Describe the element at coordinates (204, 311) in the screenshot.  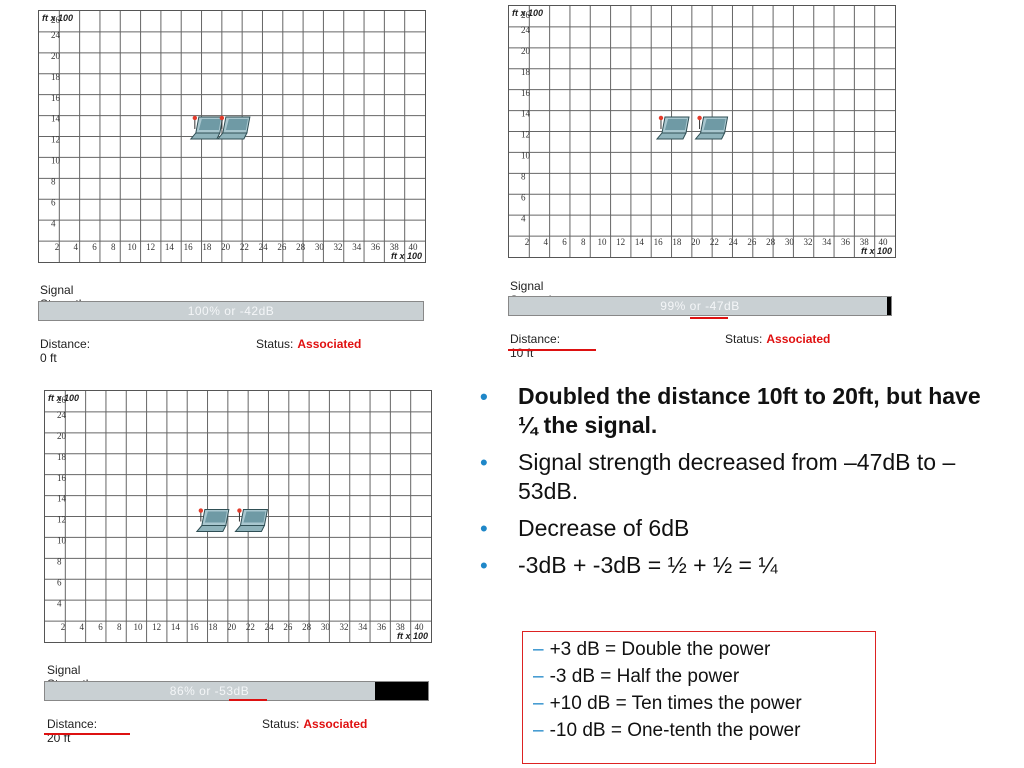
I see `signal-percent: 100%` at that location.